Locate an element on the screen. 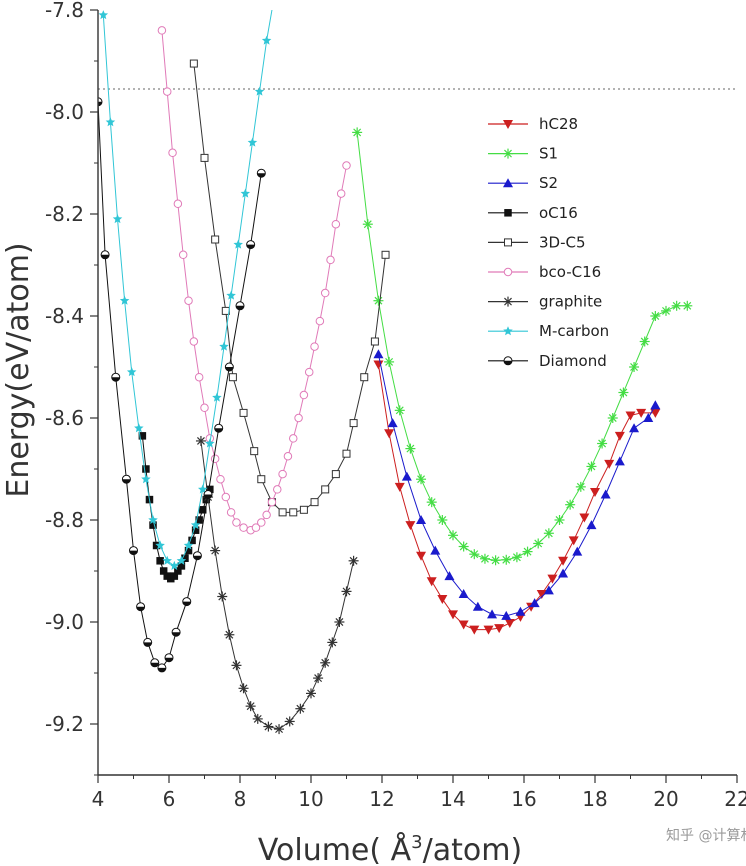 The width and height of the screenshot is (746, 866). x-tick-label: 10 is located at coordinates (310, 799).